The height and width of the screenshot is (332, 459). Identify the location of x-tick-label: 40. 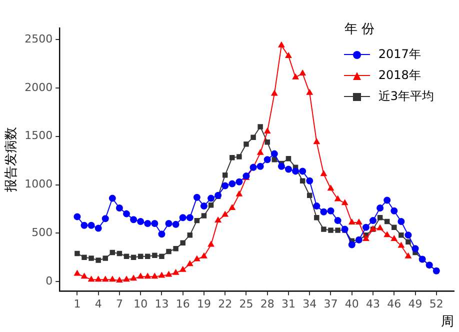
(351, 304).